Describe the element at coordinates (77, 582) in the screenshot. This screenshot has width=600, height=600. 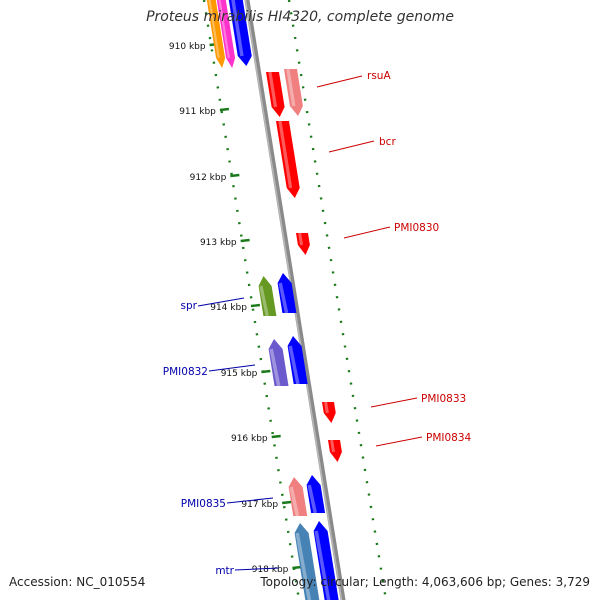
I see `accession-text: Accession: NC_010554` at that location.